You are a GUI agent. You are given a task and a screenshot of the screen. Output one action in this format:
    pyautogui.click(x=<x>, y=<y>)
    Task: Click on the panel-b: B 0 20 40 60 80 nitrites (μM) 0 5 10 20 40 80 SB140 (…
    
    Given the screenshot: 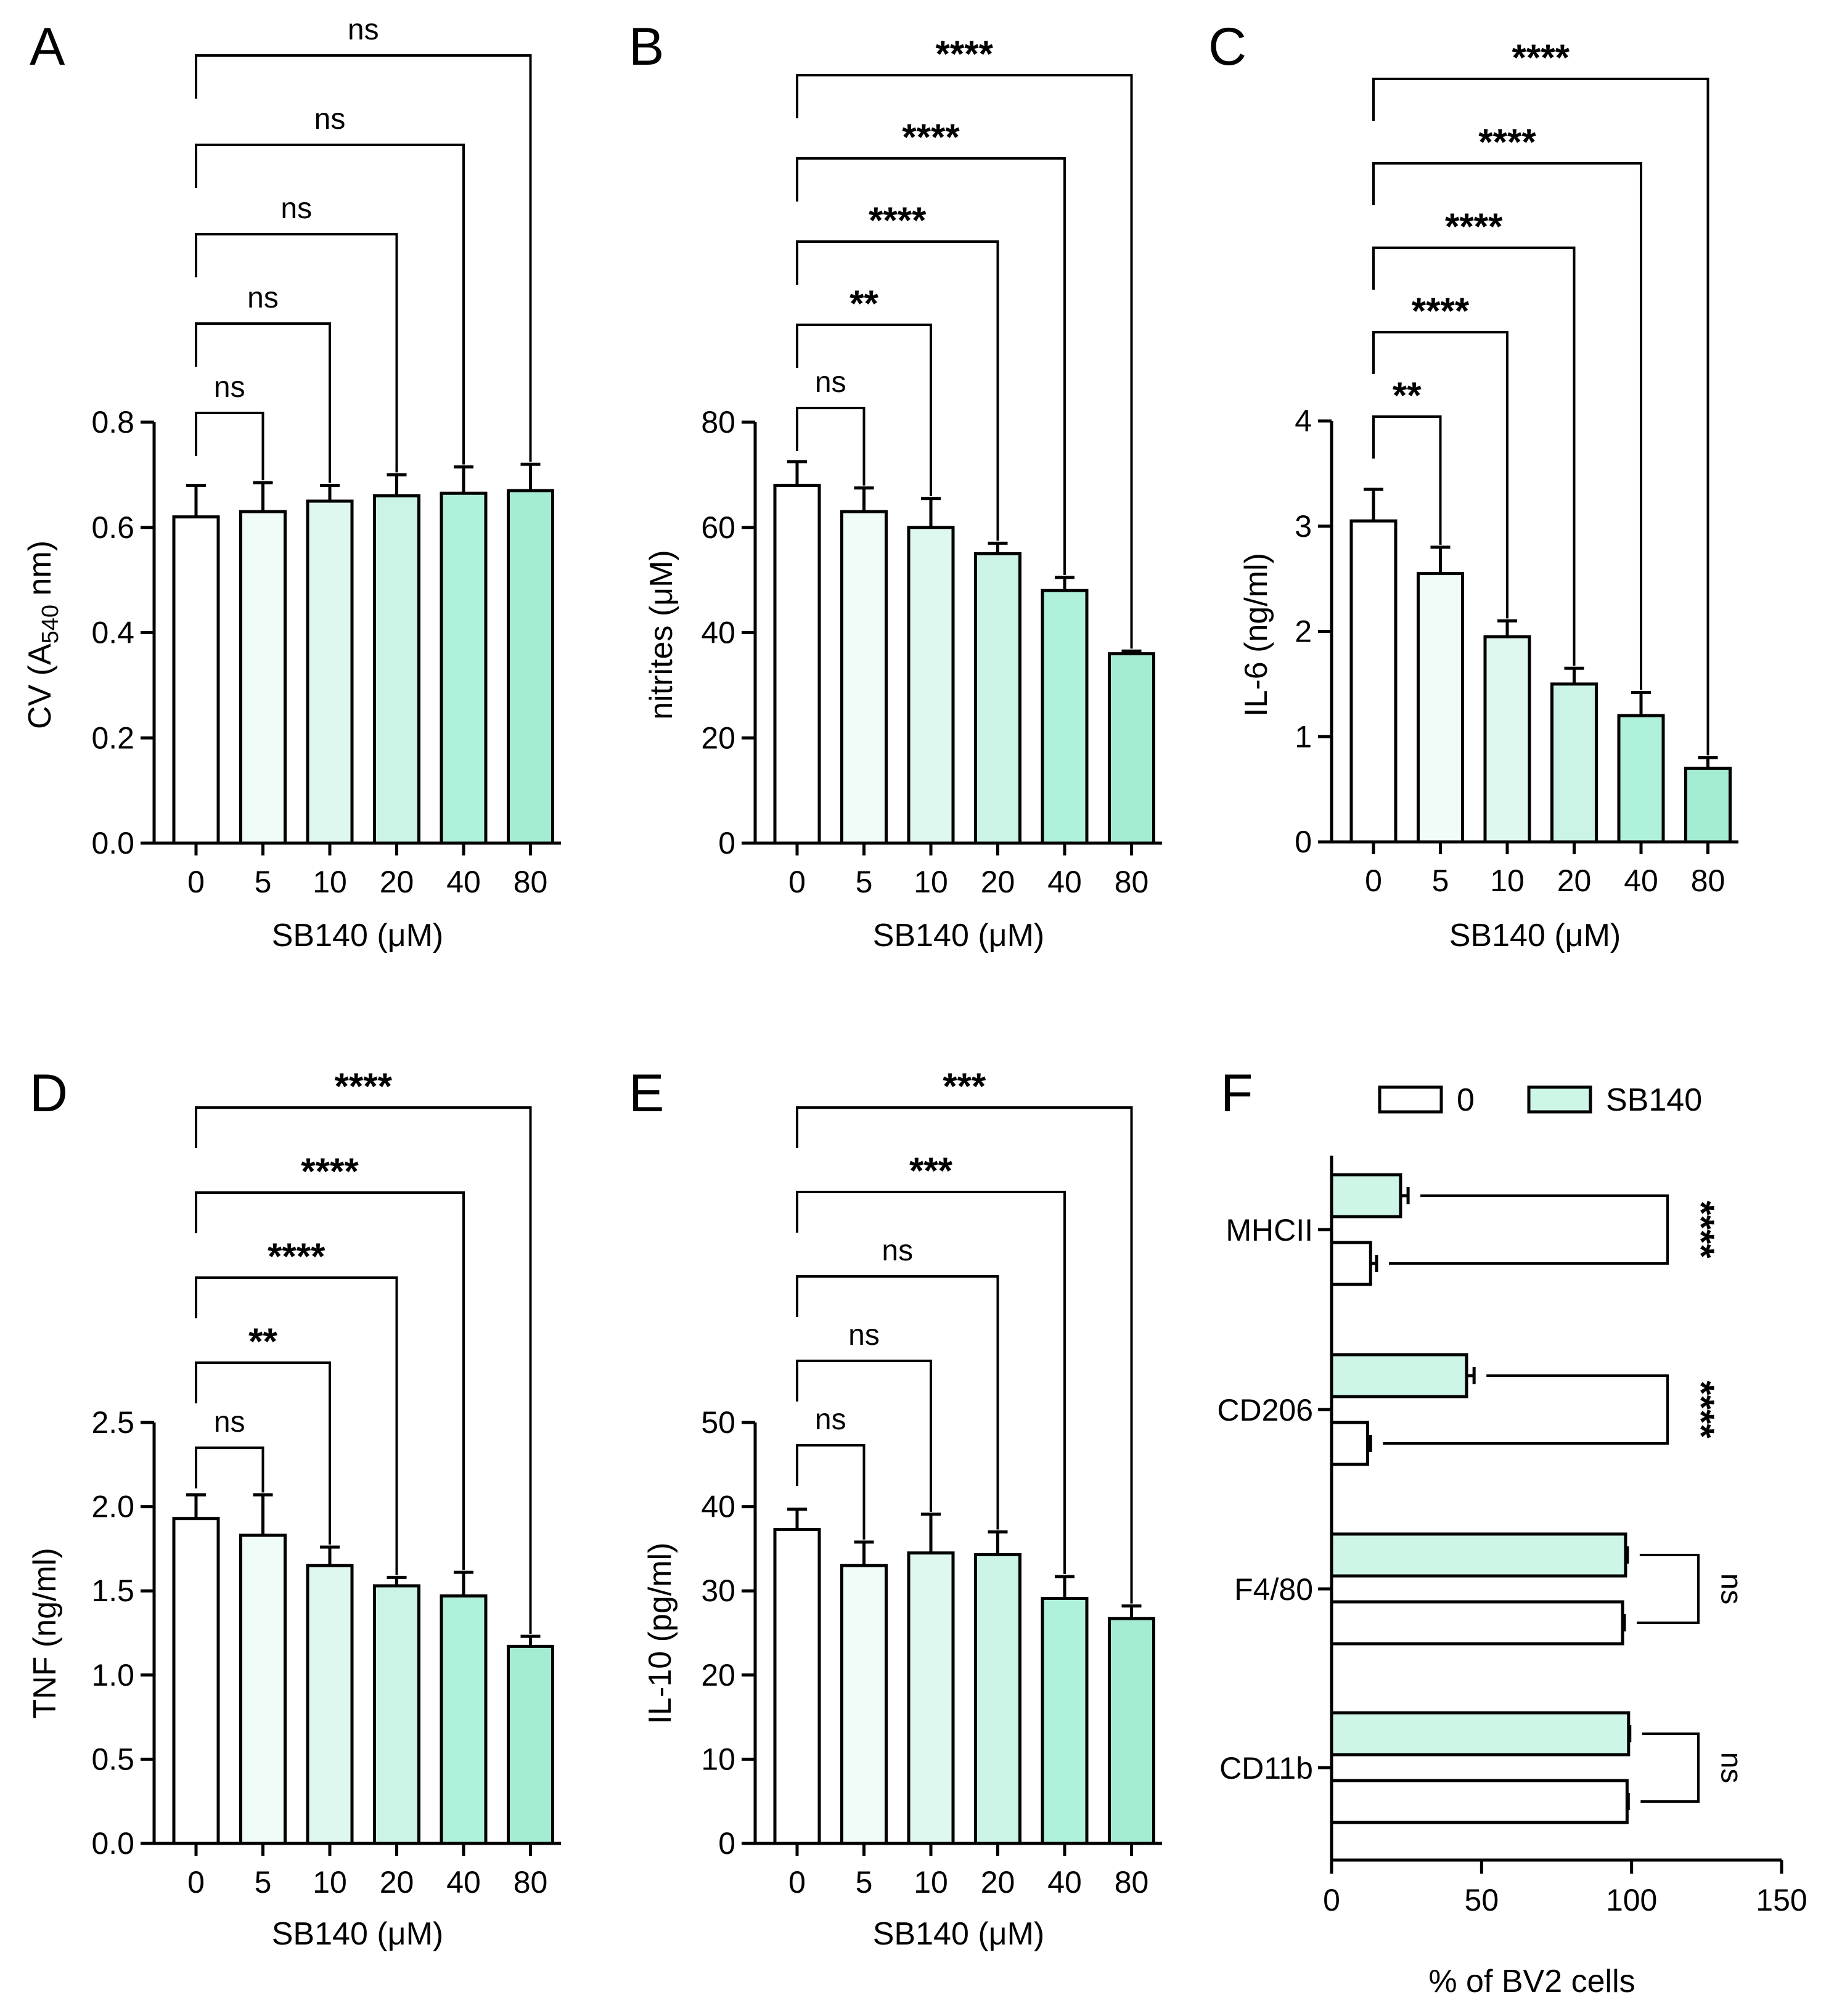 What is the action you would take?
    pyautogui.click(x=895, y=485)
    